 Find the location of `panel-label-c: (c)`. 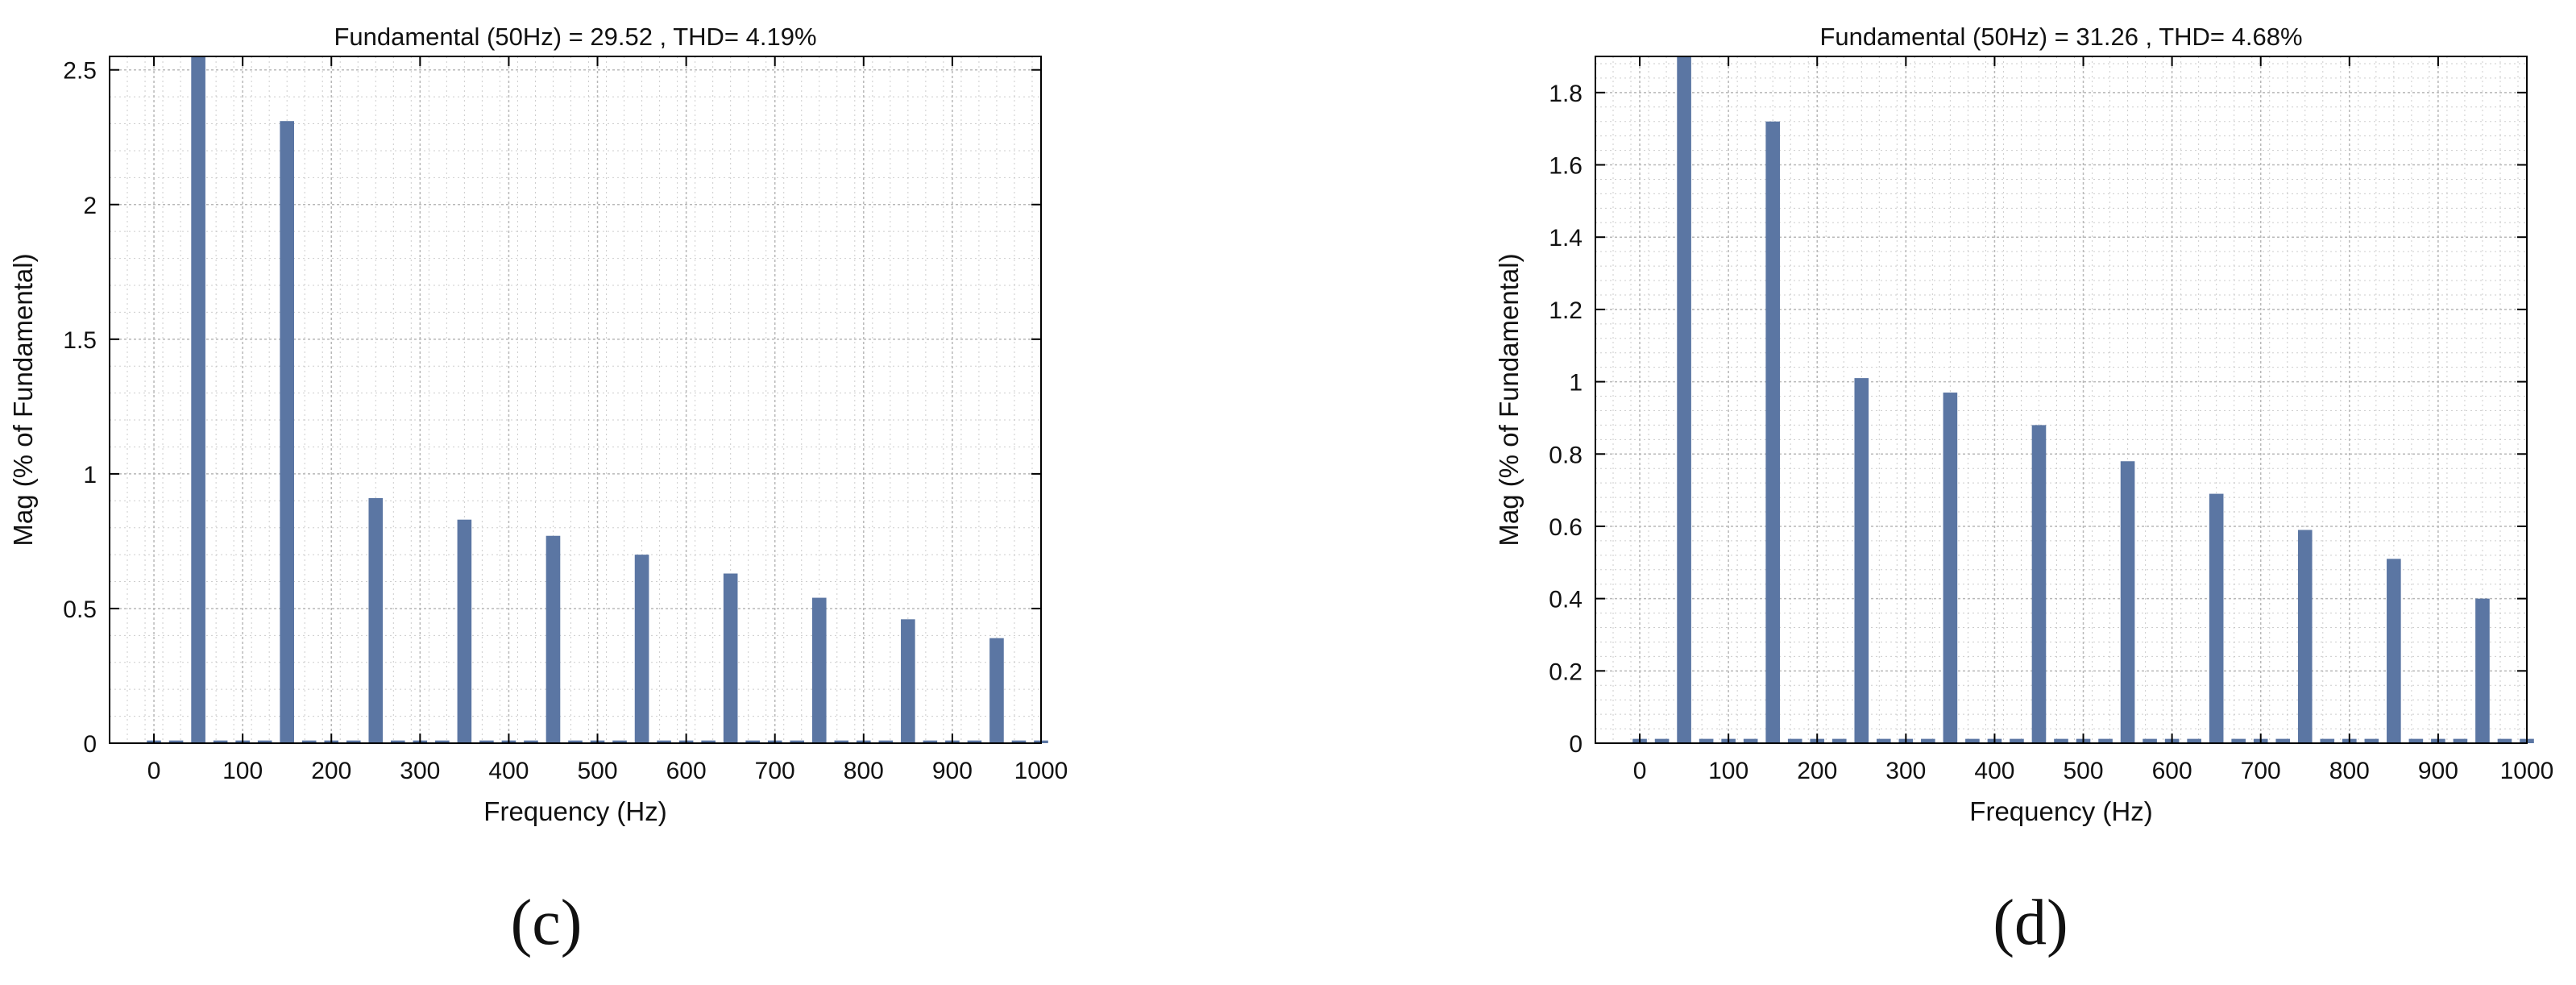

panel-label-c: (c) is located at coordinates (546, 923).